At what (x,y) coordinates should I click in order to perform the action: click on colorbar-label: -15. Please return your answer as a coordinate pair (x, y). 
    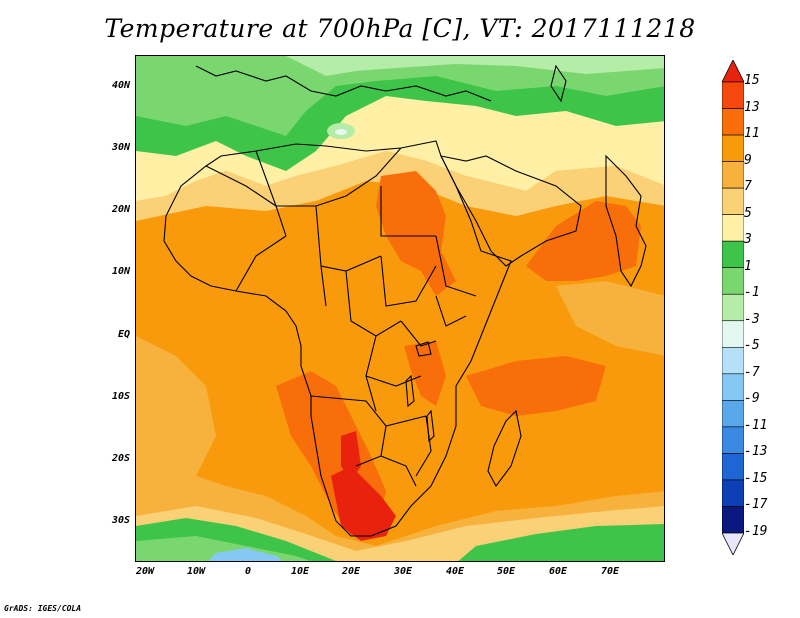
    Looking at the image, I should click on (756, 478).